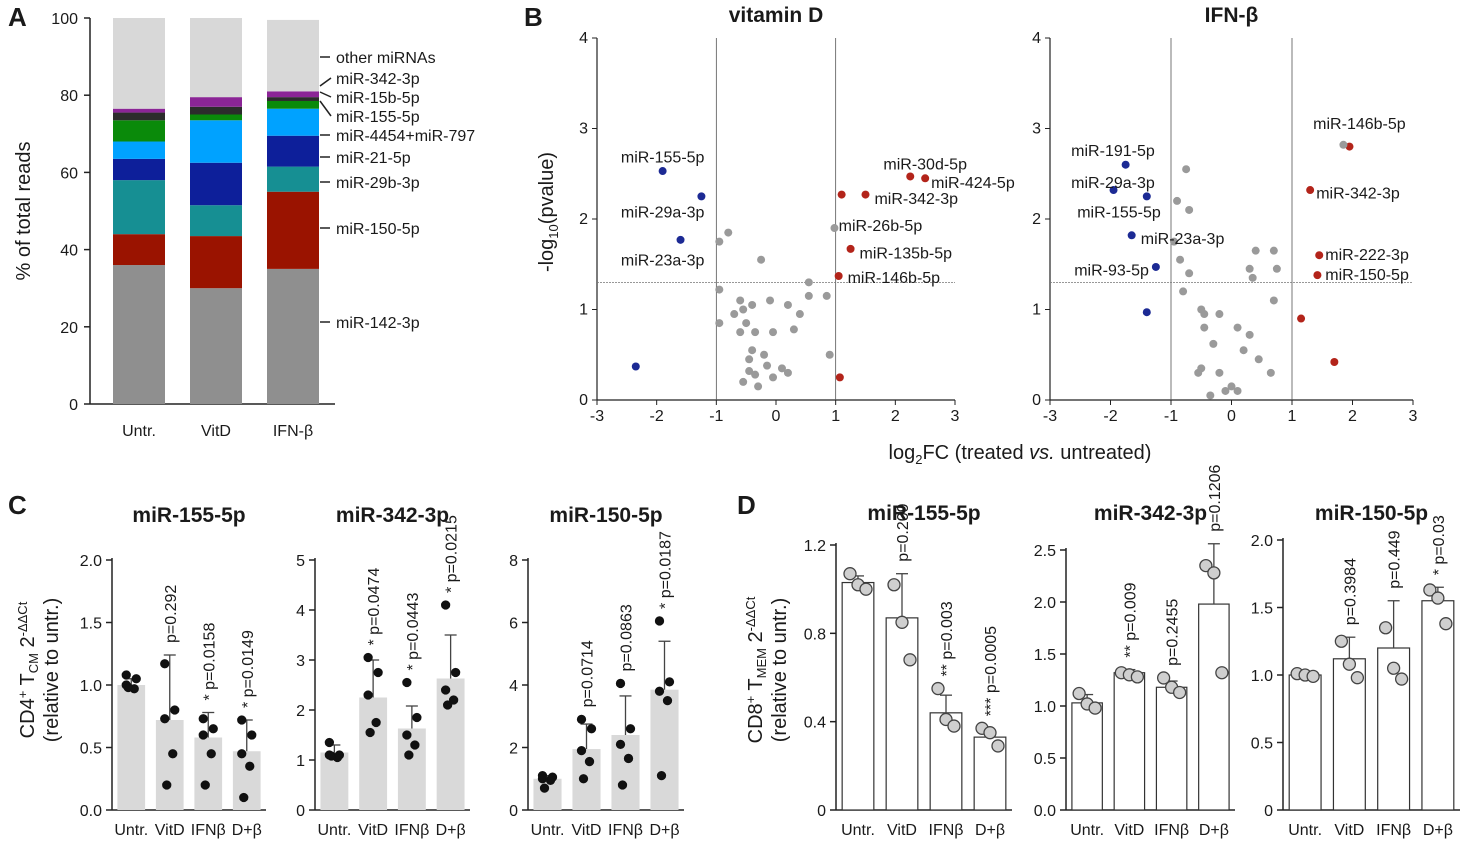 This screenshot has width=1476, height=847. What do you see at coordinates (378, 98) in the screenshot?
I see `legend-label: miR-15b-5p` at bounding box center [378, 98].